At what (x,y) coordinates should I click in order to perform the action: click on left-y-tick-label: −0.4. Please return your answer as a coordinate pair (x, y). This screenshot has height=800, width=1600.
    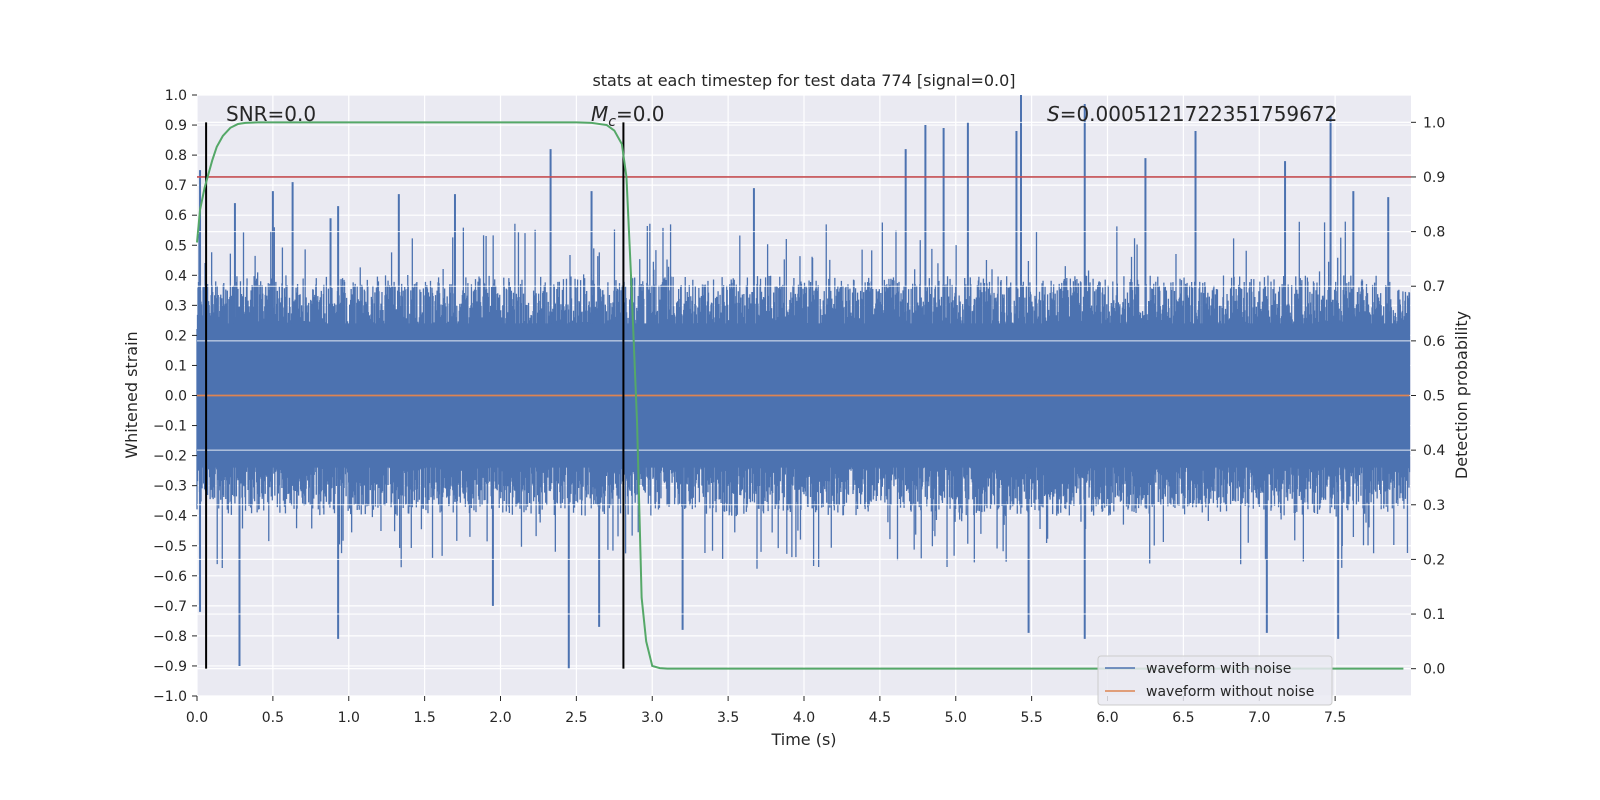
    Looking at the image, I should click on (170, 517).